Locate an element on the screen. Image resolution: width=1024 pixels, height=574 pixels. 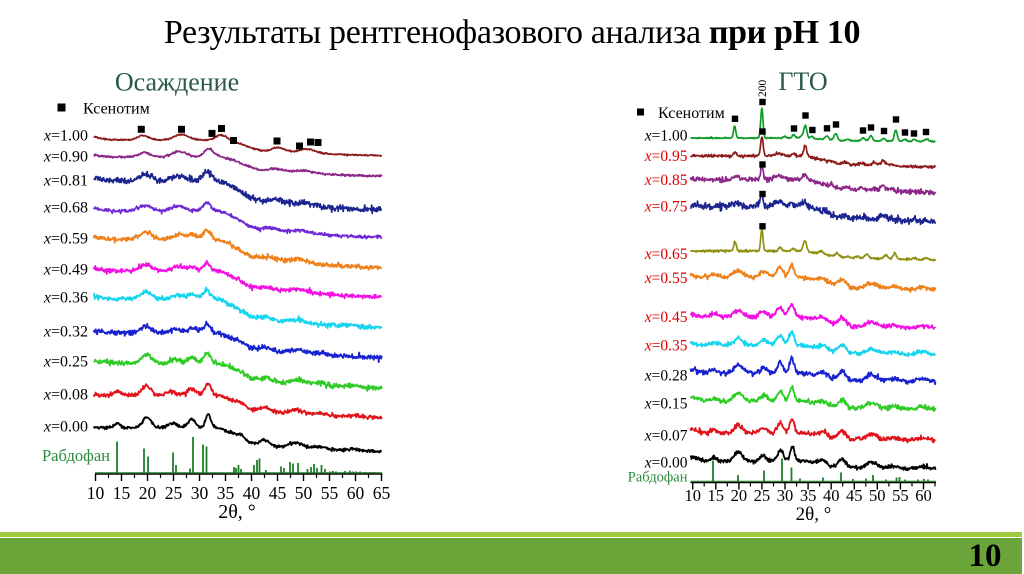
svg-text: x=0.08 is located at coordinates (65, 395).